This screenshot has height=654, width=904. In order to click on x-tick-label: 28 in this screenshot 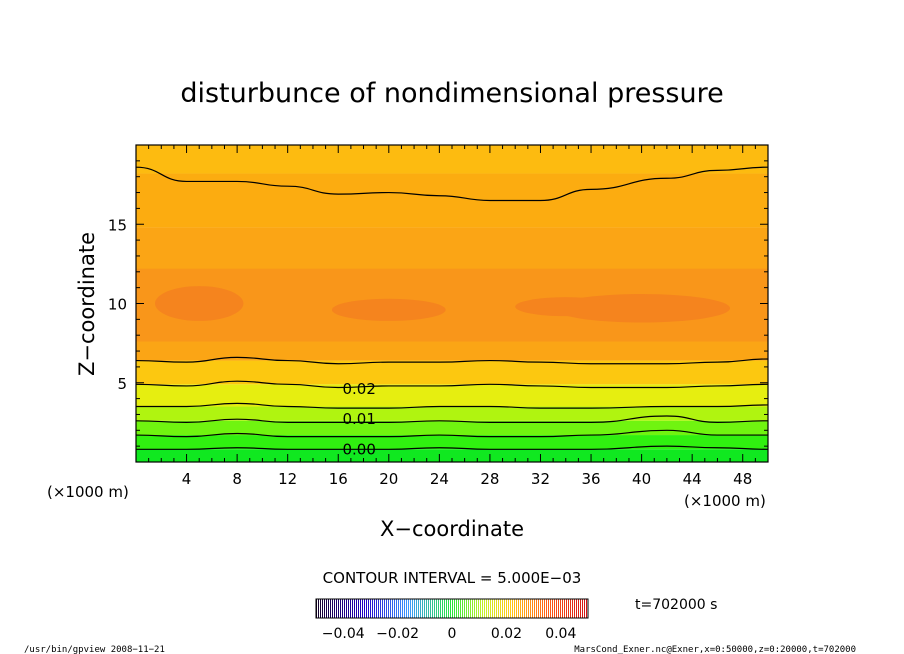, I will do `click(489, 479)`.